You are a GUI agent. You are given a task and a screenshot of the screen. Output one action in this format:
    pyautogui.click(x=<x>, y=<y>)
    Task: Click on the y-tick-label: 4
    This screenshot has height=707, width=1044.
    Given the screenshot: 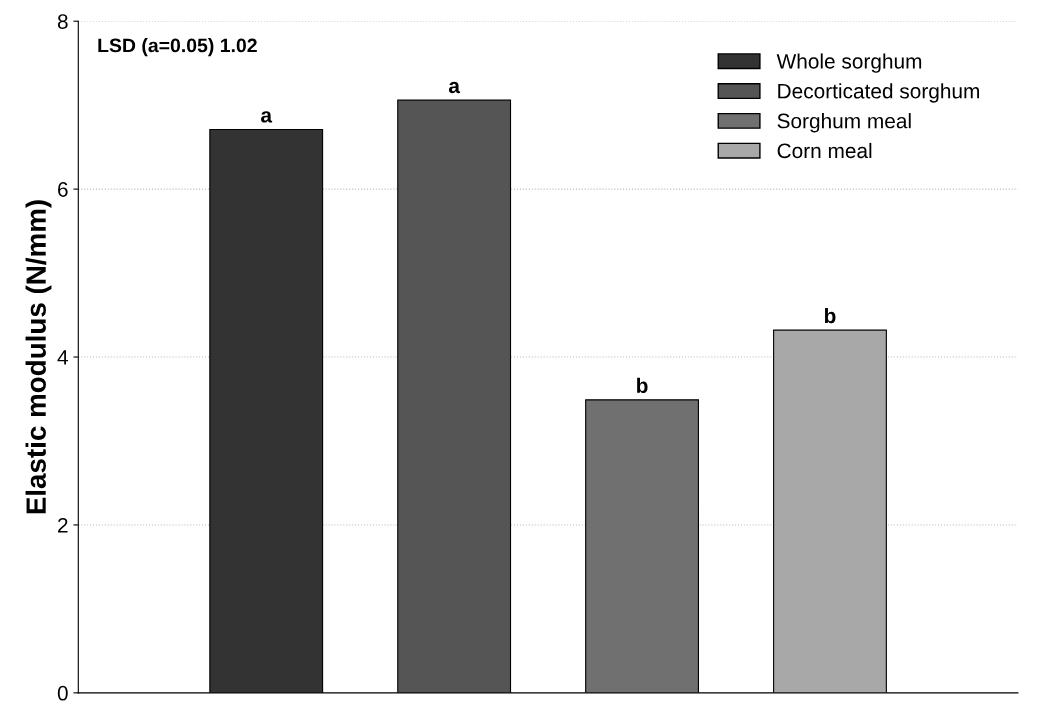 What is the action you would take?
    pyautogui.click(x=62, y=357)
    